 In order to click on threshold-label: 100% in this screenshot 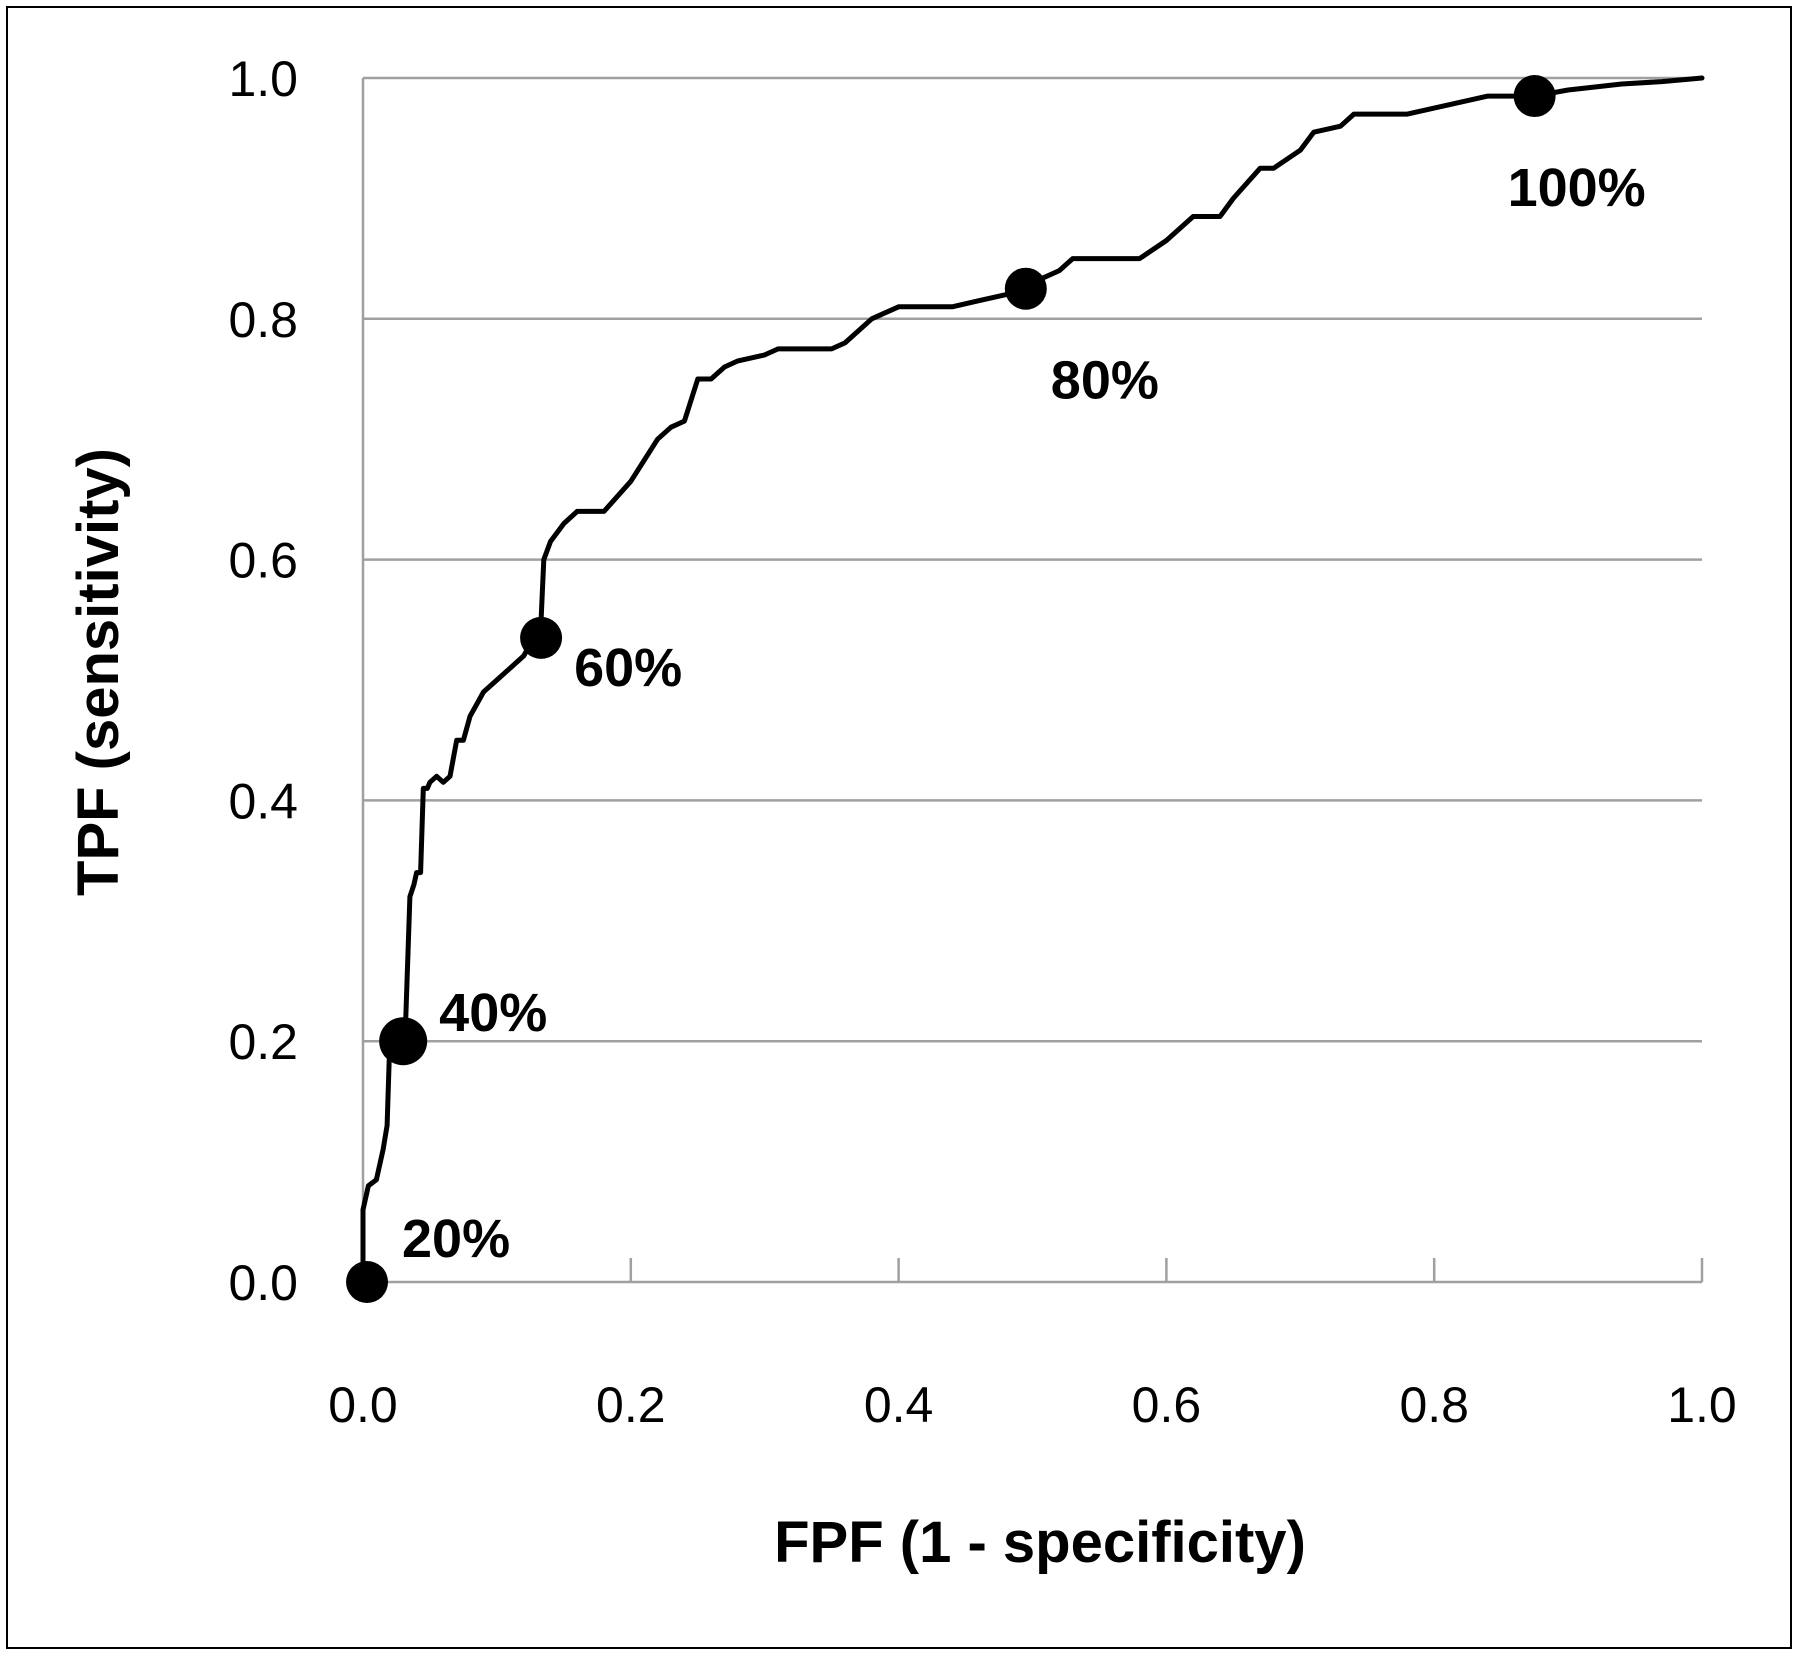, I will do `click(1577, 188)`.